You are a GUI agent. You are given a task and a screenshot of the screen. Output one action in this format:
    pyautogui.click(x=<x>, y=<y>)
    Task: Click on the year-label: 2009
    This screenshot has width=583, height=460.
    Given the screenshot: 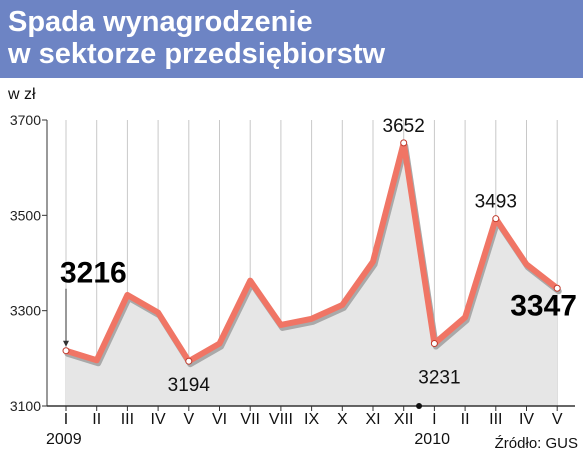 What is the action you would take?
    pyautogui.click(x=64, y=439)
    